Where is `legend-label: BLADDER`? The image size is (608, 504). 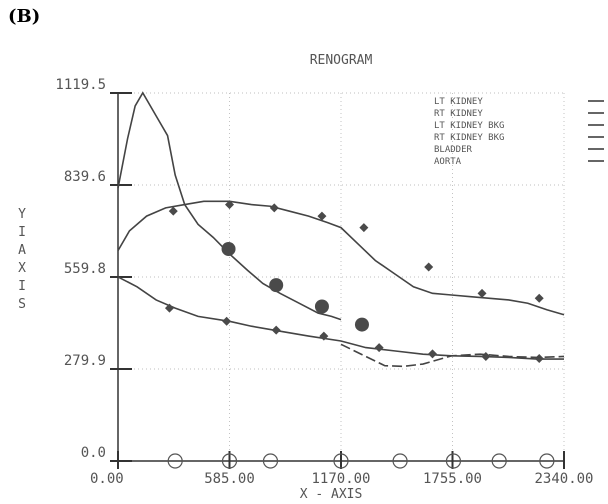
legend-label: BLADDER is located at coordinates (453, 150).